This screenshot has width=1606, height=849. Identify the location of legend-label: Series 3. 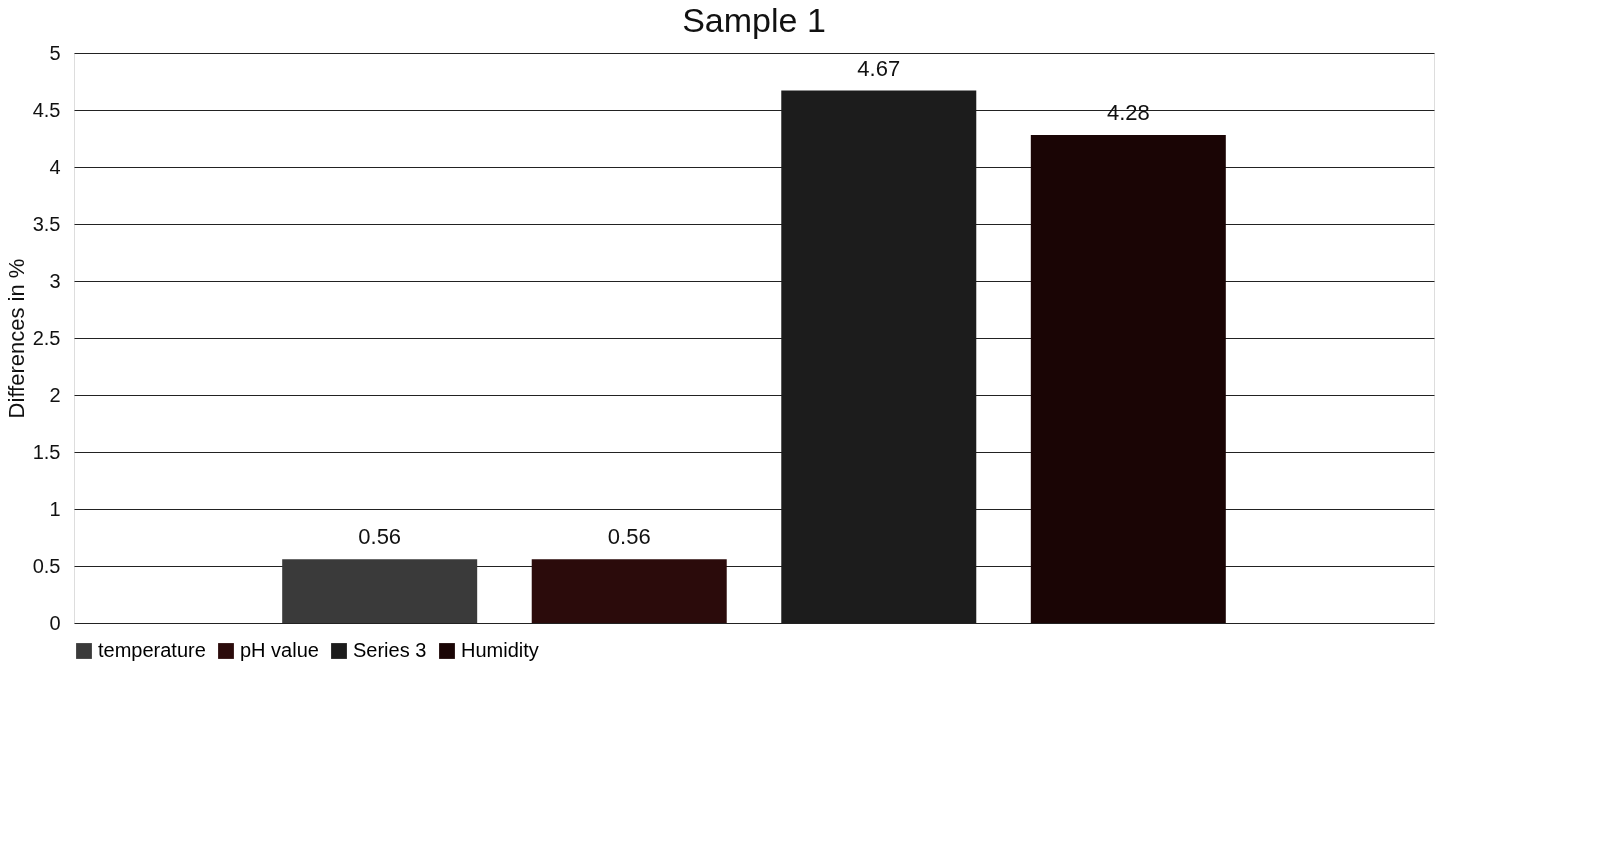
(390, 650).